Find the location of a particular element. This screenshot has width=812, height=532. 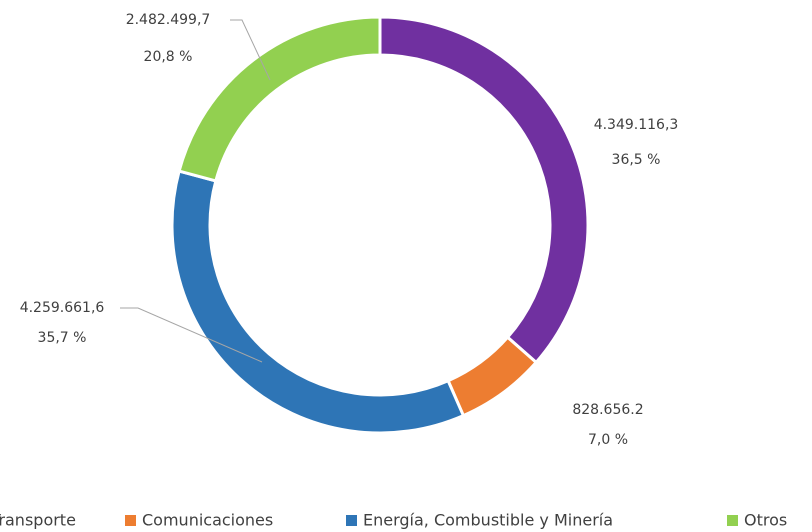

value-label: 4.259.661,6 is located at coordinates (62, 308).